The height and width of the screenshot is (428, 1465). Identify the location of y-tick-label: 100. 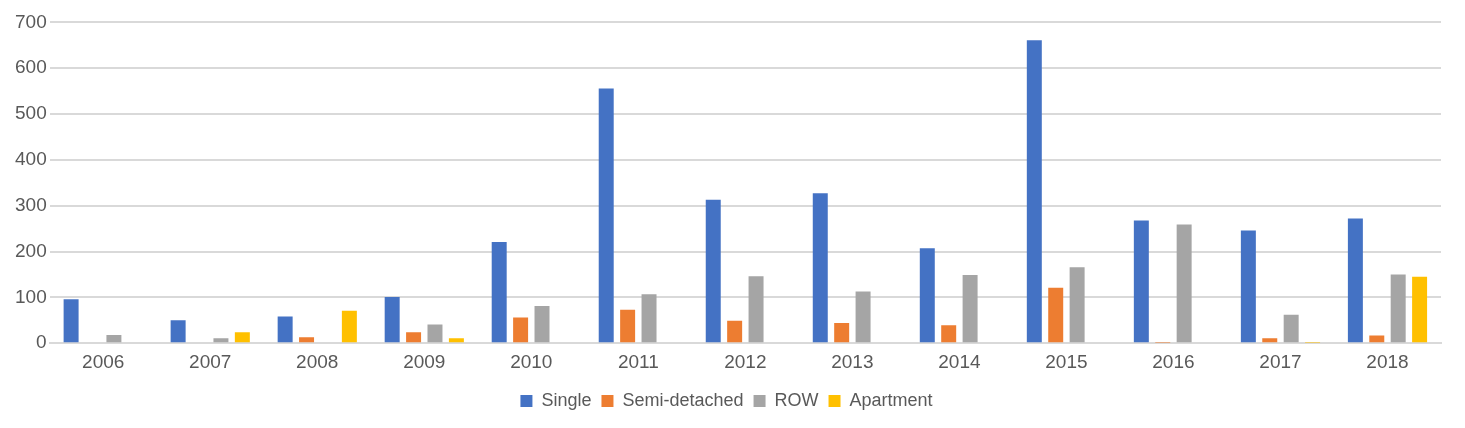
(31, 296).